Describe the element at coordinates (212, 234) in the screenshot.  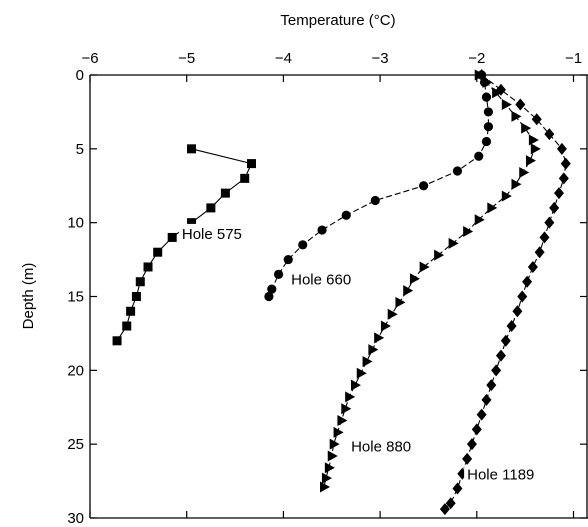
I see `series-label-1: Hole 575` at that location.